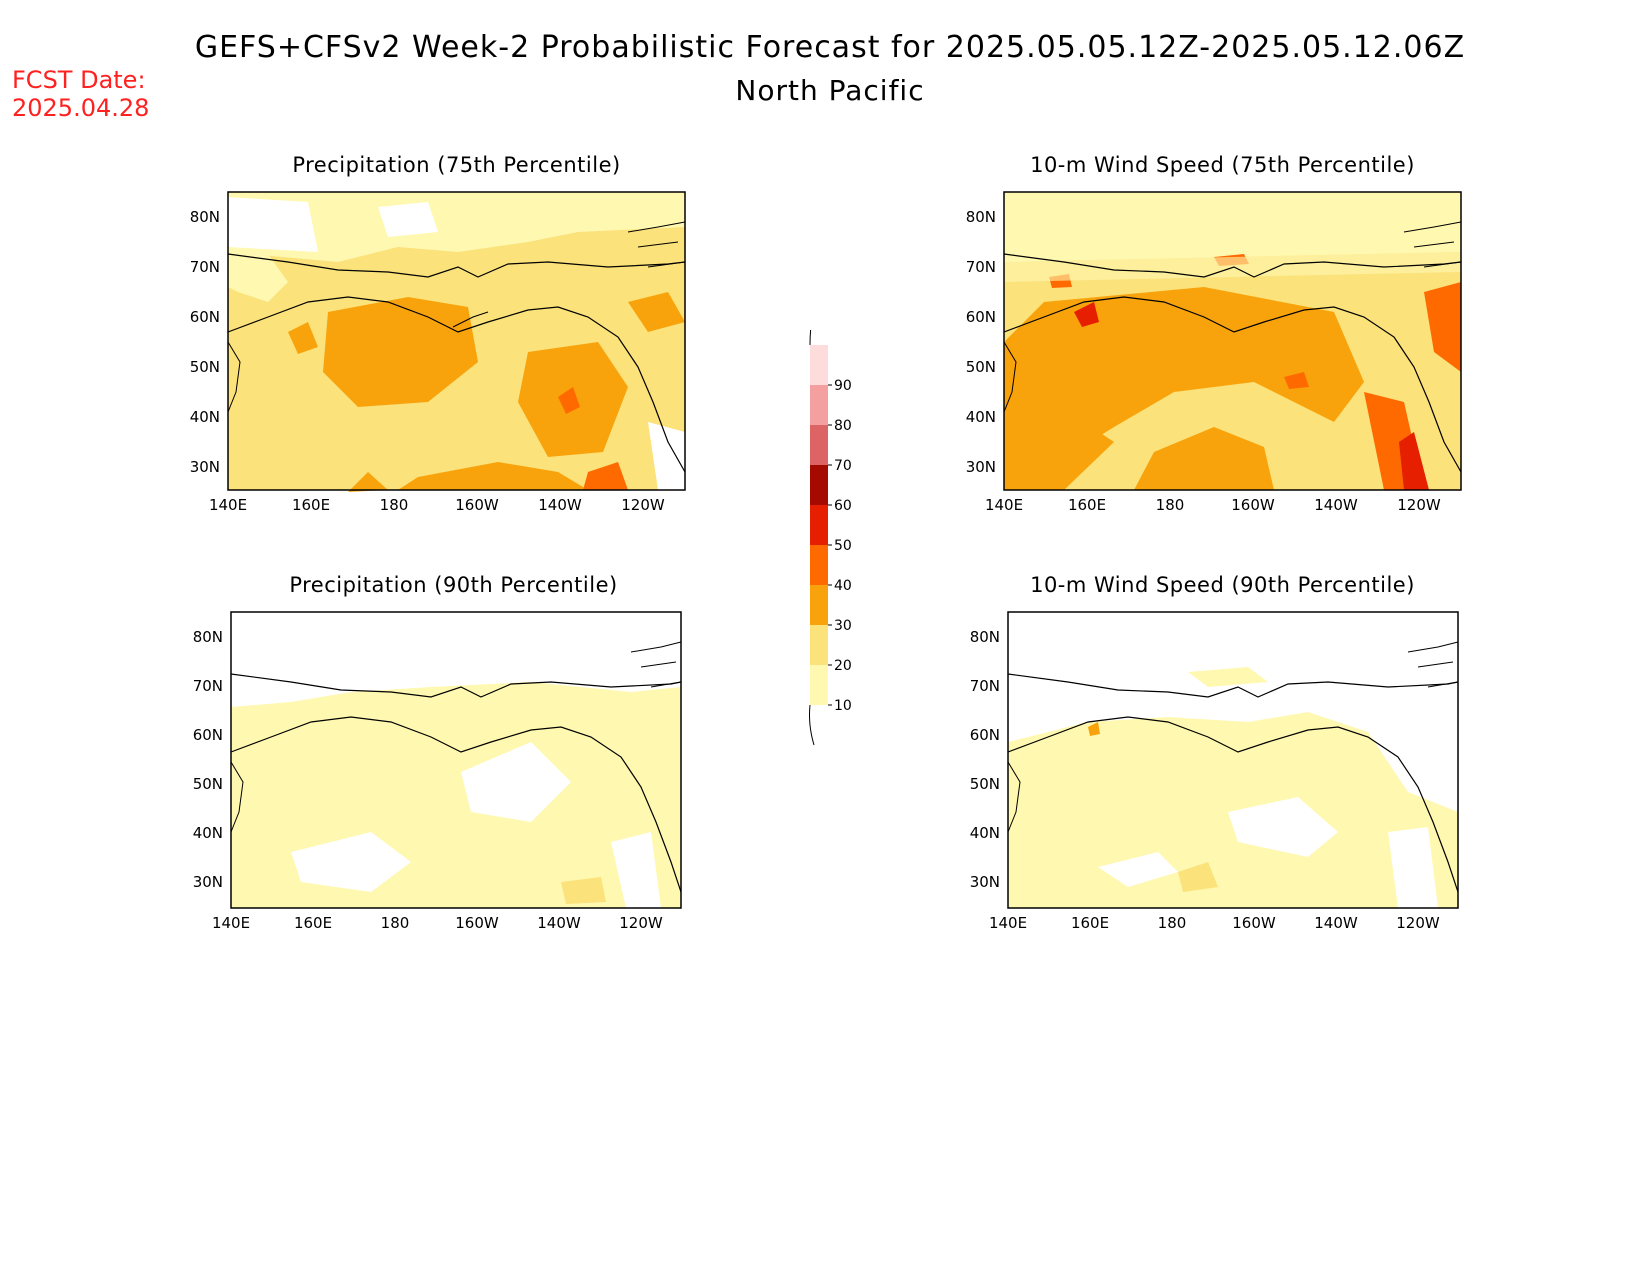 Image resolution: width=1650 pixels, height=1275 pixels. I want to click on region-subtitle: North Pacific, so click(830, 90).